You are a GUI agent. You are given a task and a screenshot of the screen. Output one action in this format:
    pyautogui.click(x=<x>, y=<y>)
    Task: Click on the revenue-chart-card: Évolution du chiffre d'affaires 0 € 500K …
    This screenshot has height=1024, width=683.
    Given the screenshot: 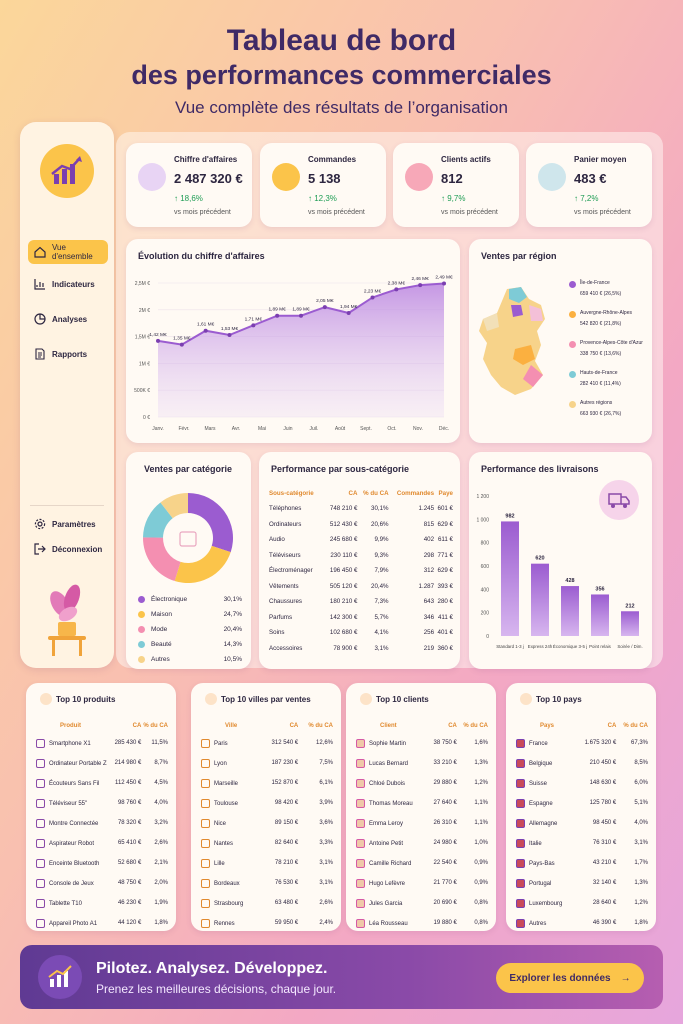 What is the action you would take?
    pyautogui.click(x=293, y=341)
    